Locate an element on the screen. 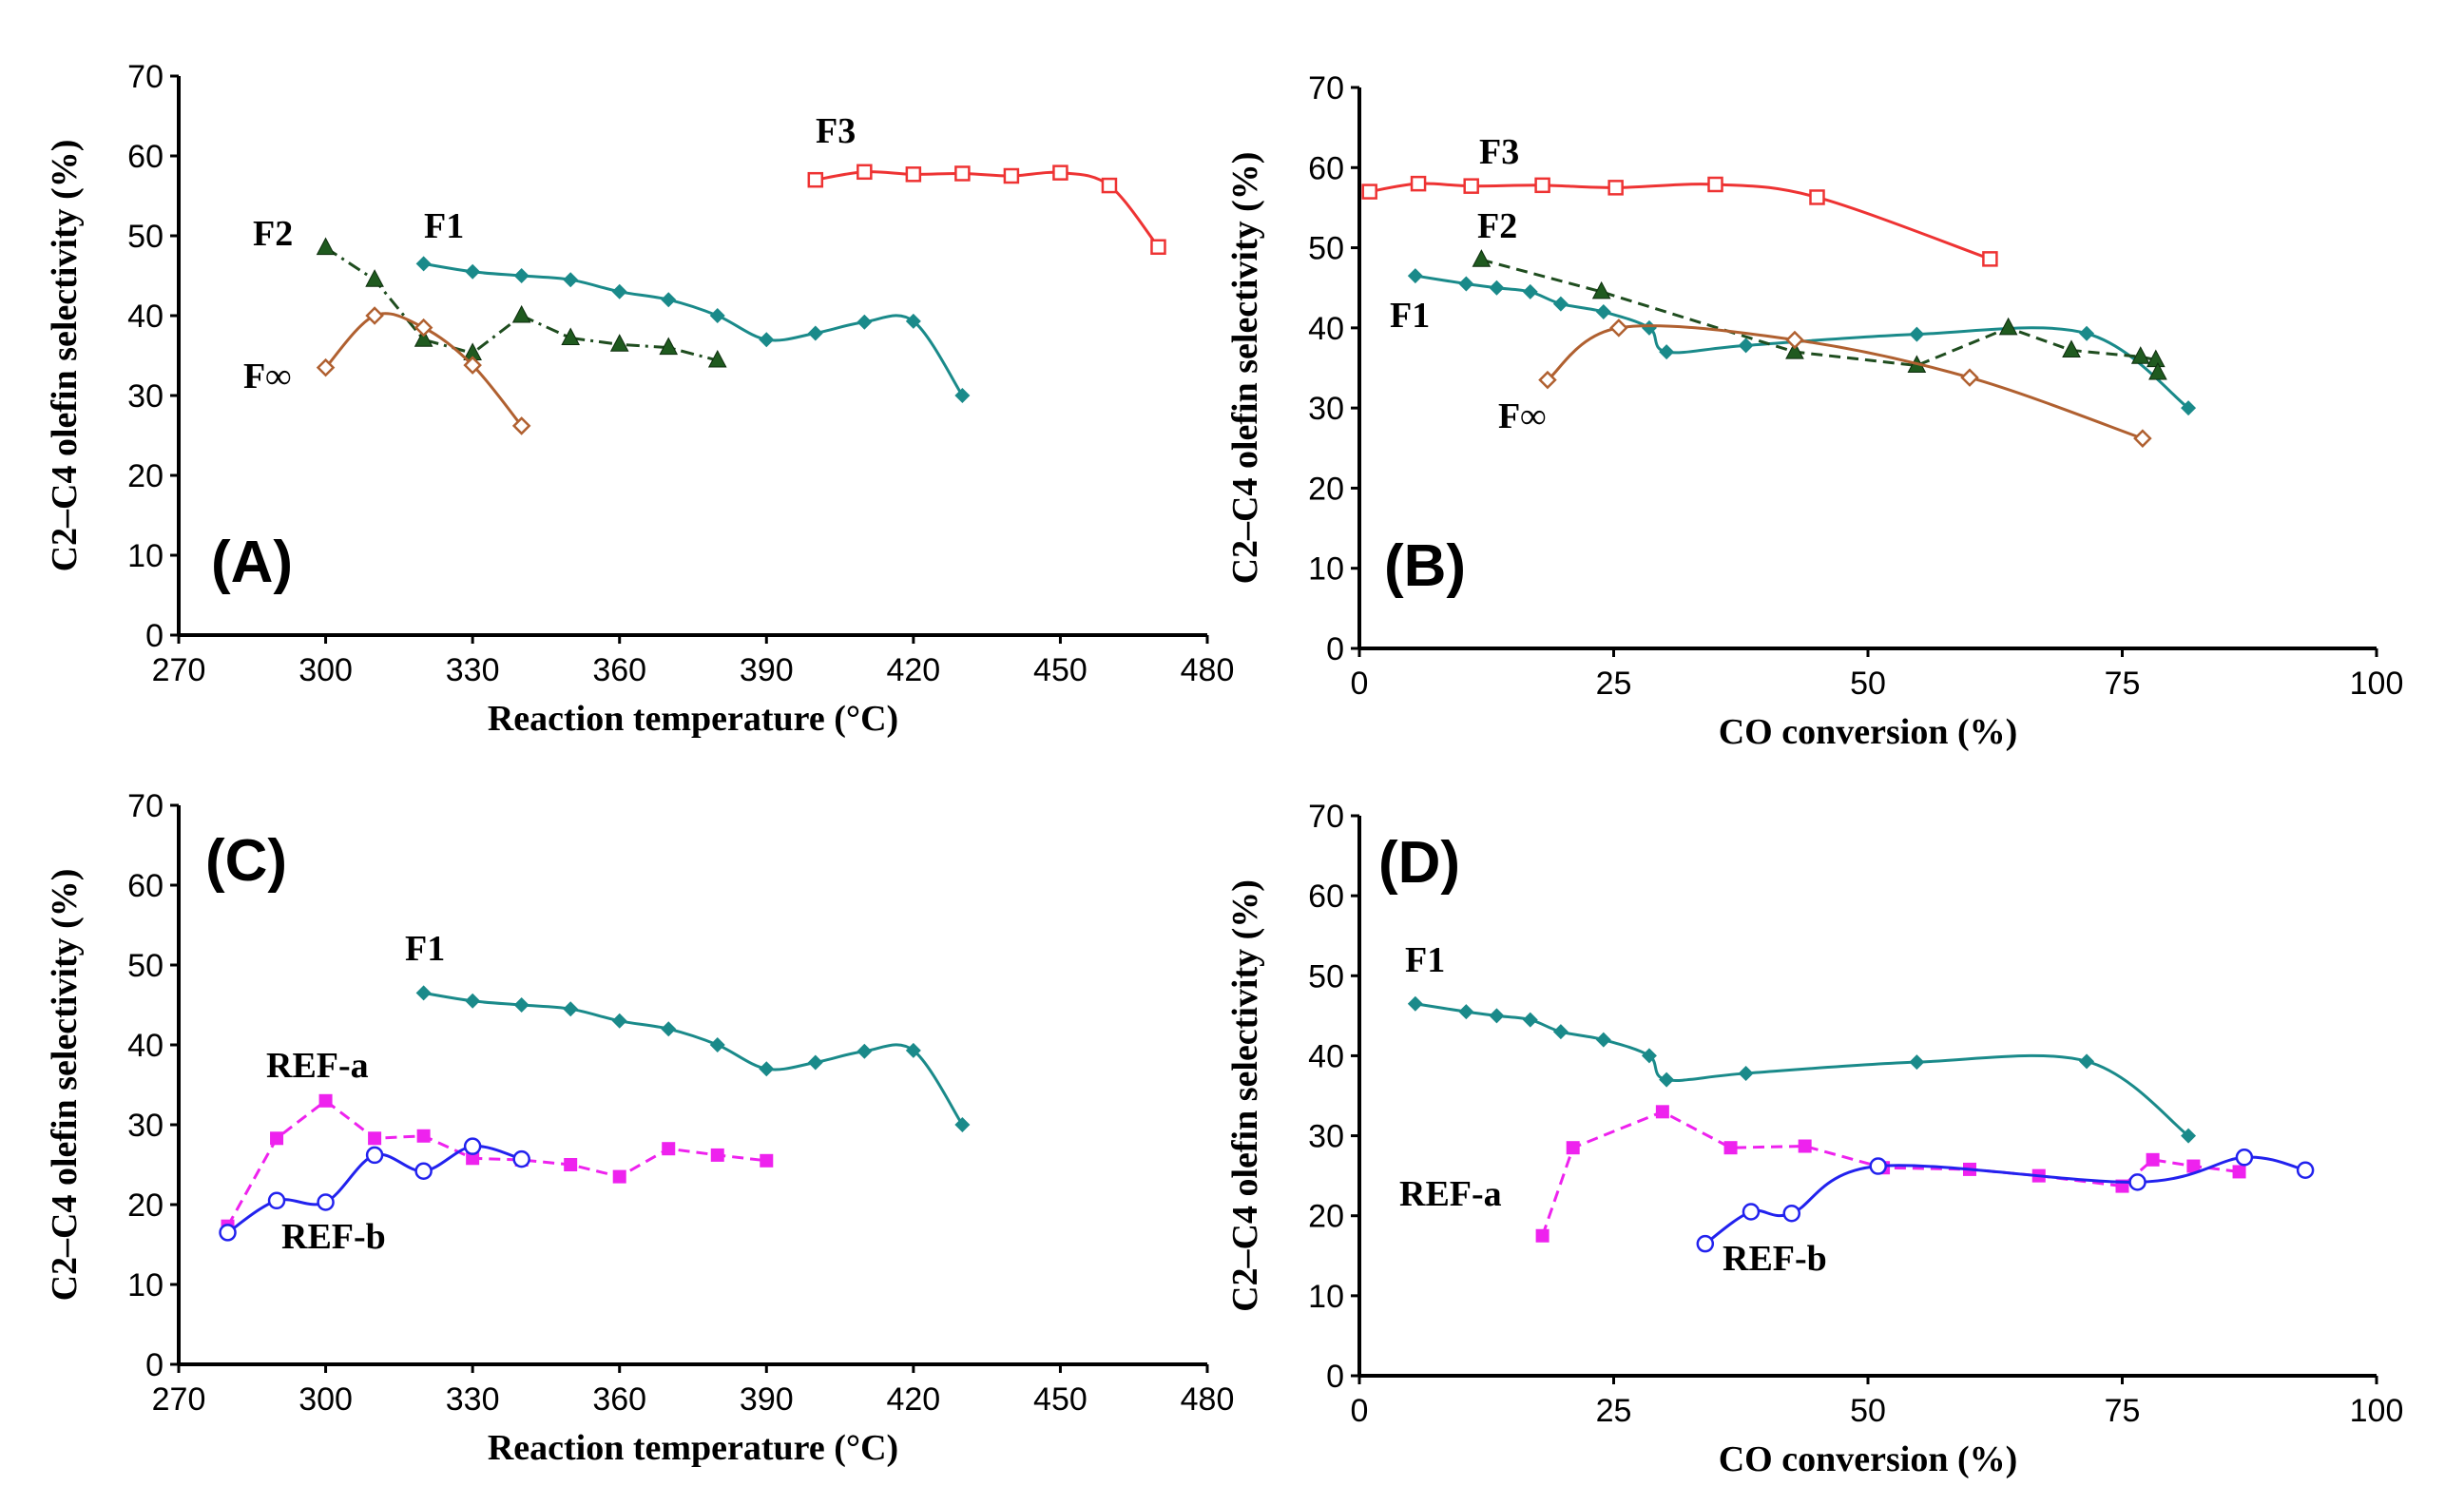  series-label-ref-a: REF-a is located at coordinates (1450, 1194).